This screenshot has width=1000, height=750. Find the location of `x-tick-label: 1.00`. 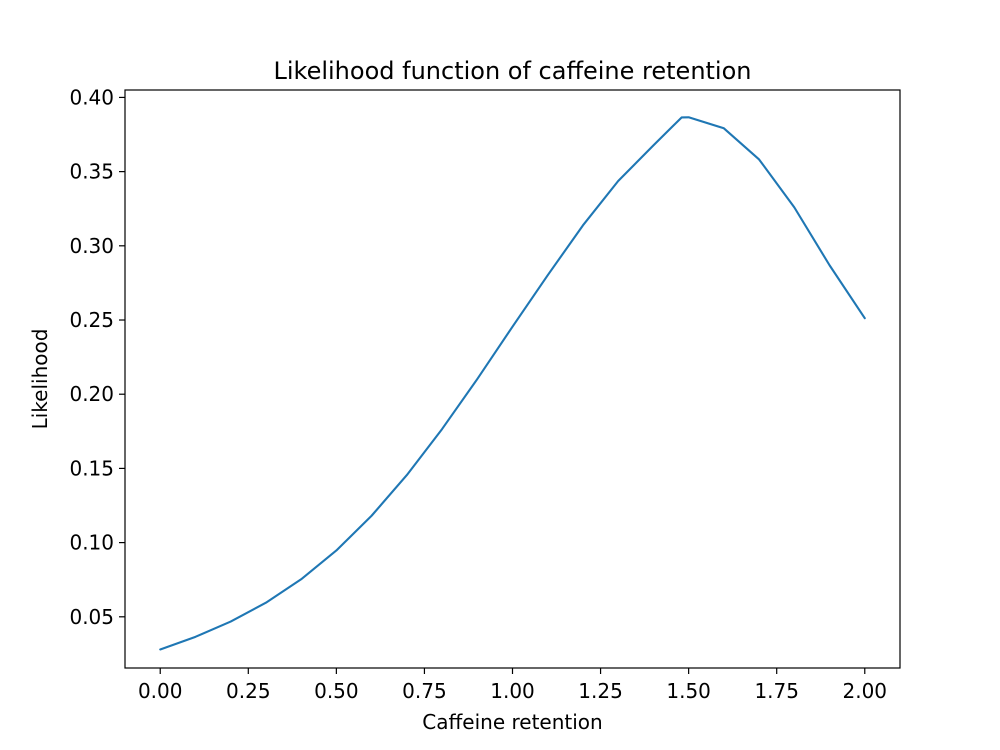

x-tick-label: 1.00 is located at coordinates (512, 691).